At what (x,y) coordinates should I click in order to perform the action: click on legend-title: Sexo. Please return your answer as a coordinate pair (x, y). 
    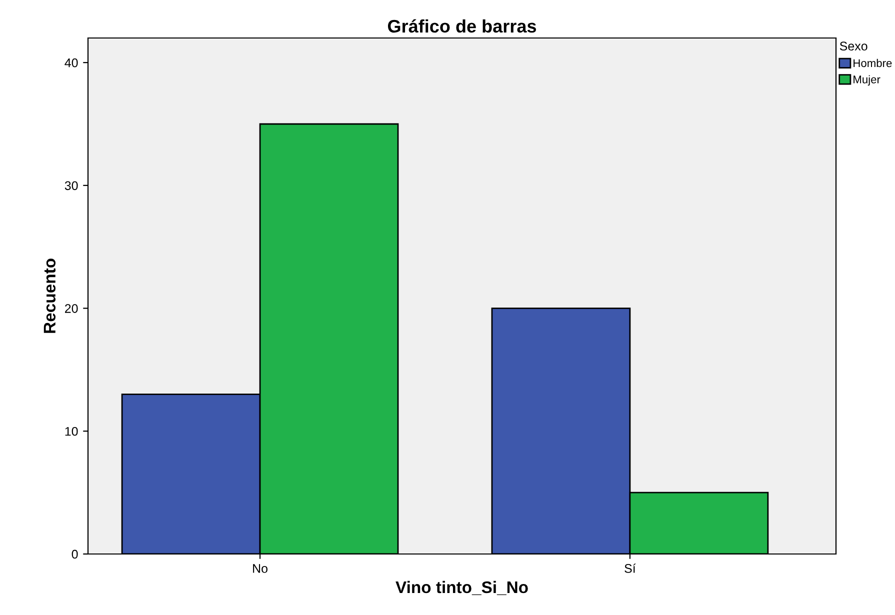
    Looking at the image, I should click on (854, 46).